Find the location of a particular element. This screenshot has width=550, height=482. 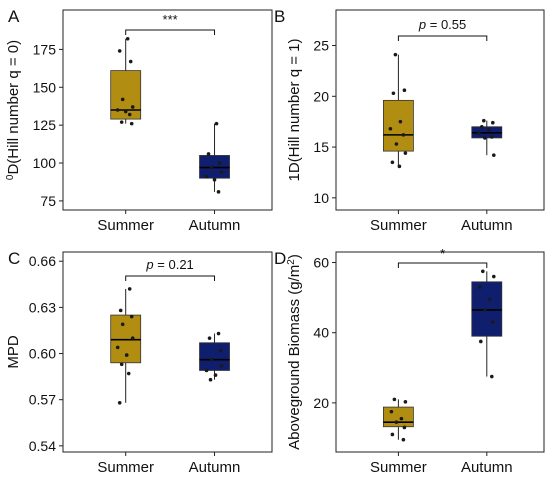

panel-c-ytick-label: 0.57 is located at coordinates (42, 400).